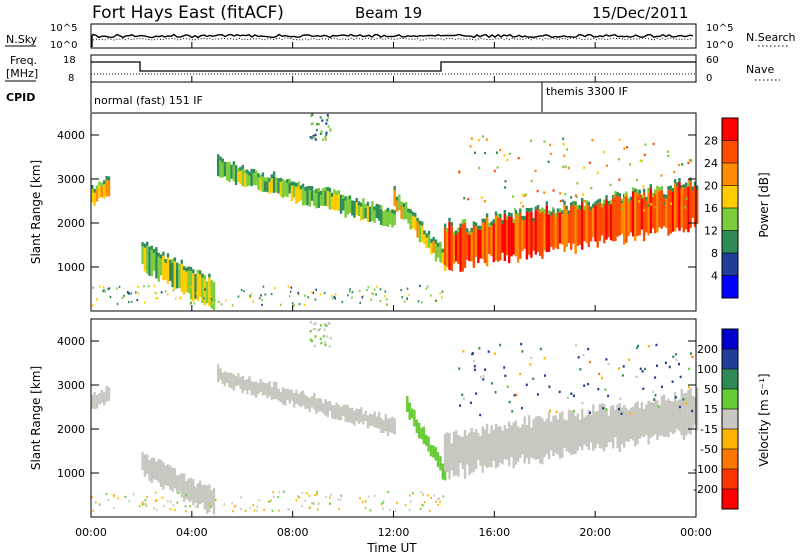 This screenshot has width=800, height=554. I want to click on power-colorbar: 28 24 20 16 12 8 4, so click(721, 208).